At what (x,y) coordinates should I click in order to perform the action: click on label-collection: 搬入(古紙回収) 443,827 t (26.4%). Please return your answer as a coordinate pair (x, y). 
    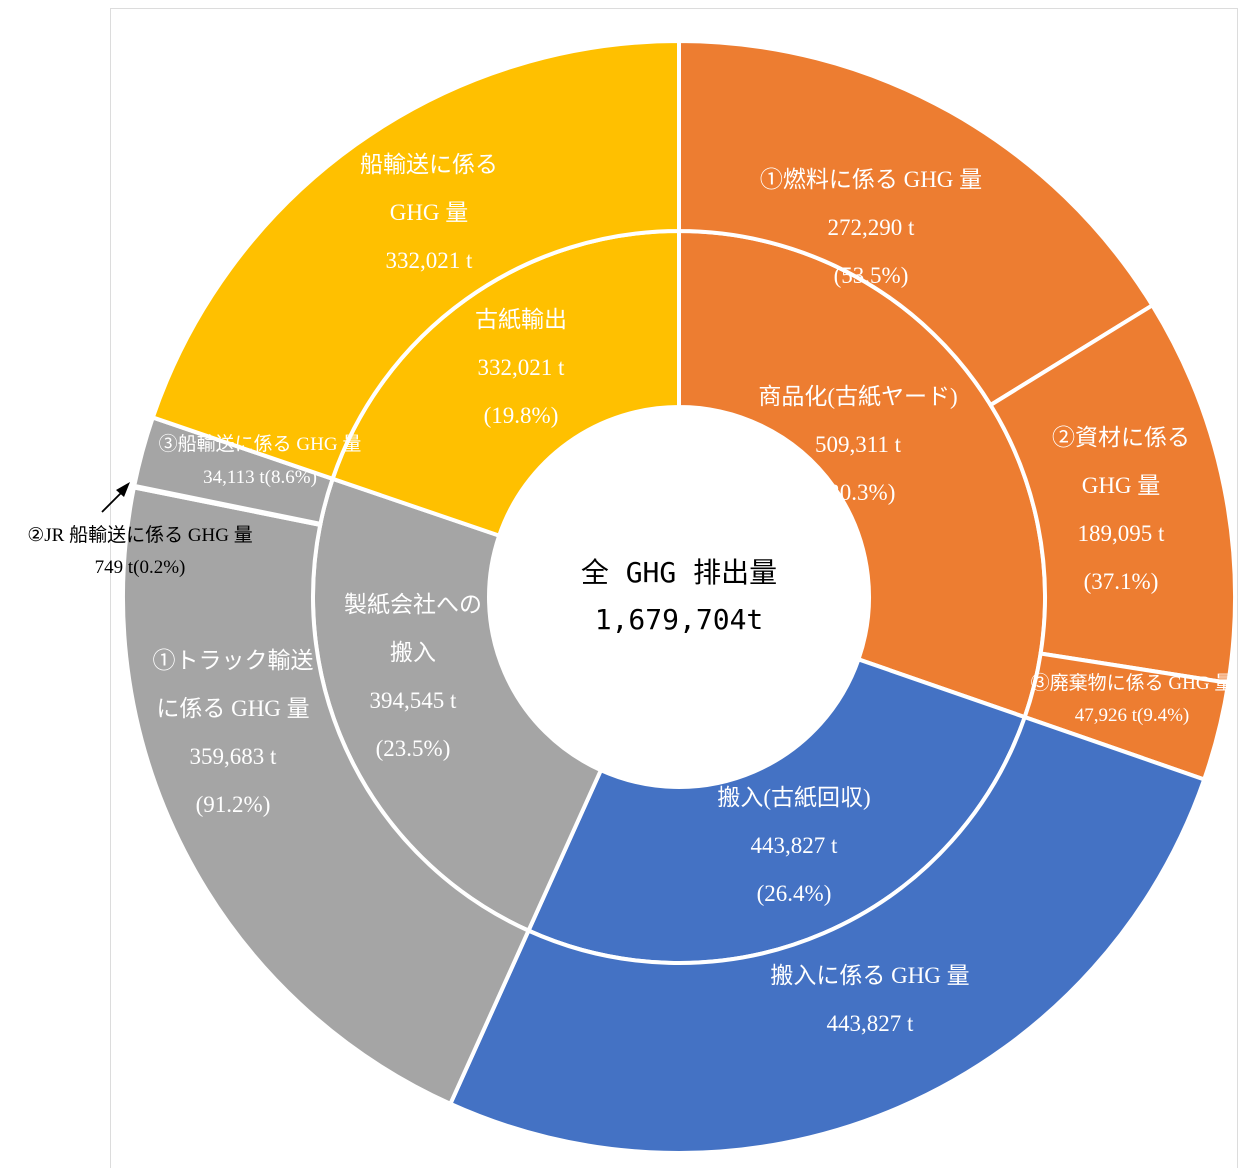
    Looking at the image, I should click on (793, 845).